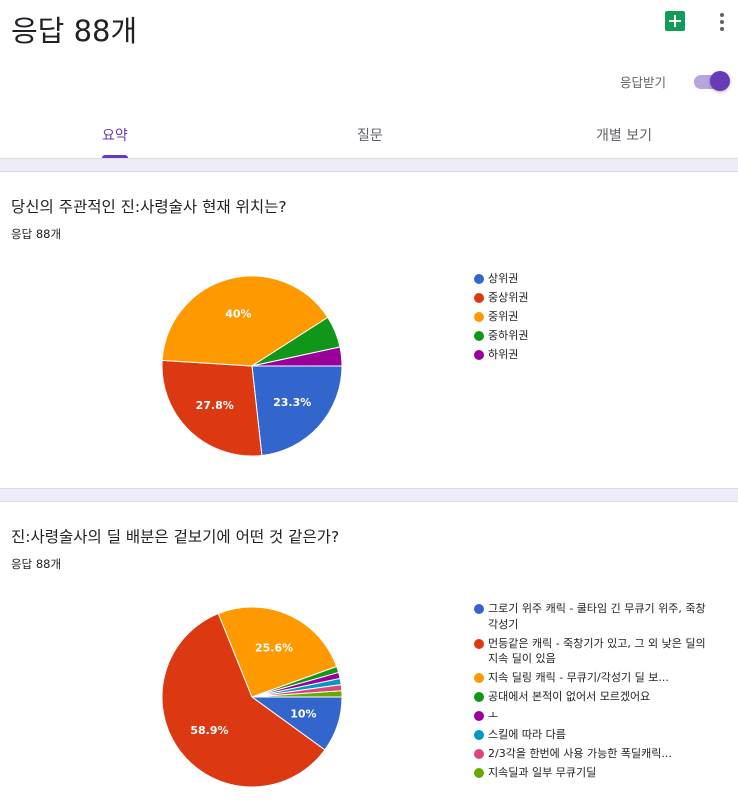  Describe the element at coordinates (115, 136) in the screenshot. I see `tab-summary: 요약` at that location.